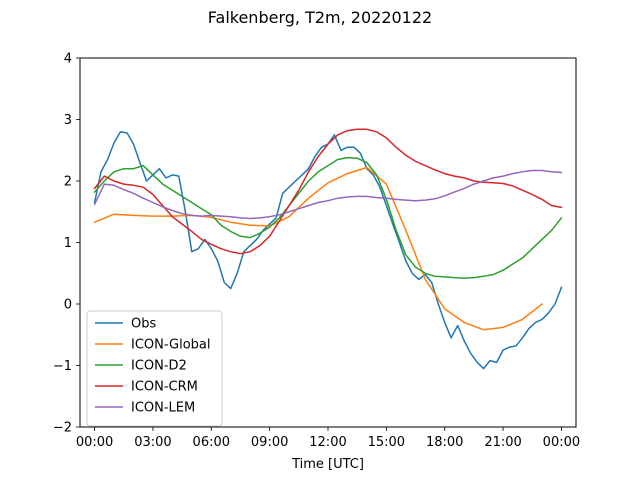  What do you see at coordinates (159, 366) in the screenshot?
I see `legend-entry-label: ICON-D2` at bounding box center [159, 366].